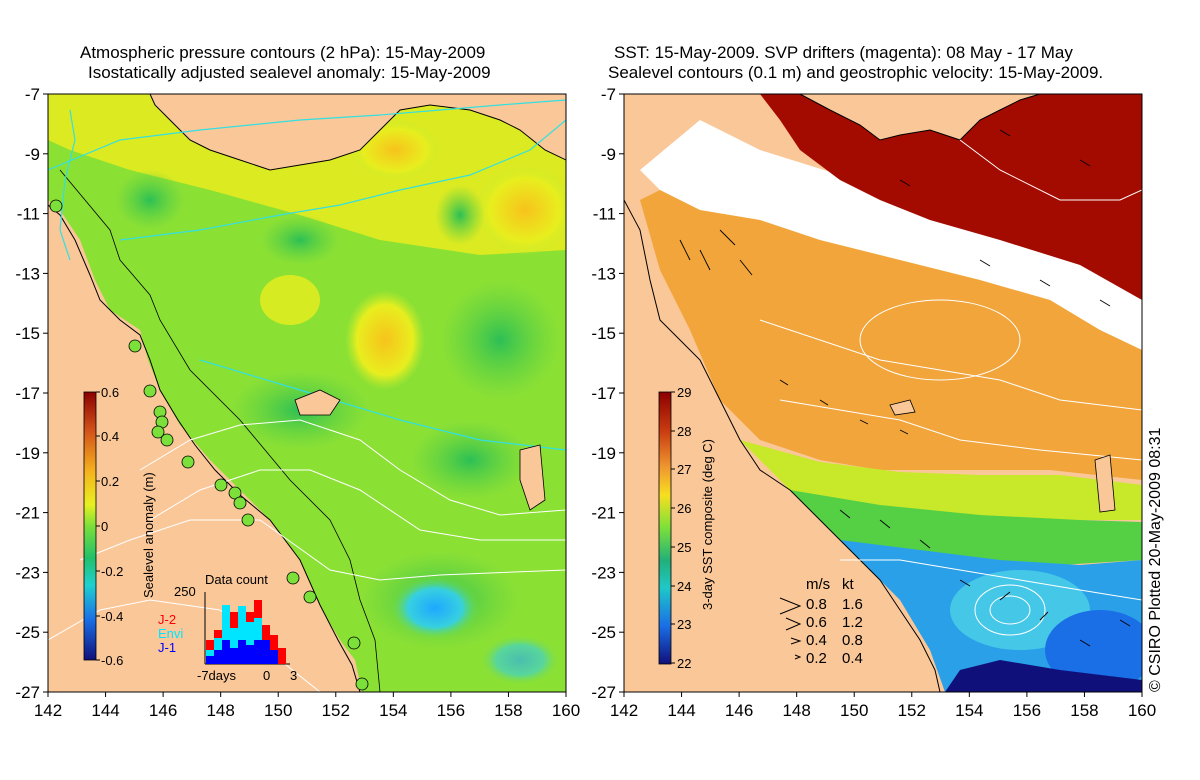  I want to click on left-x-tick-label: 156, so click(451, 710).